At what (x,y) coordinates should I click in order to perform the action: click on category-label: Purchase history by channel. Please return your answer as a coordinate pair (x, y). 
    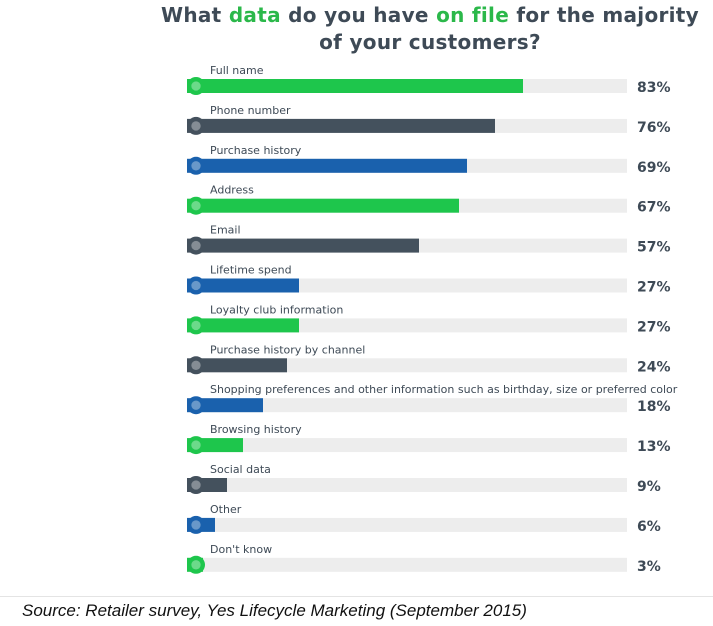
    Looking at the image, I should click on (287, 349).